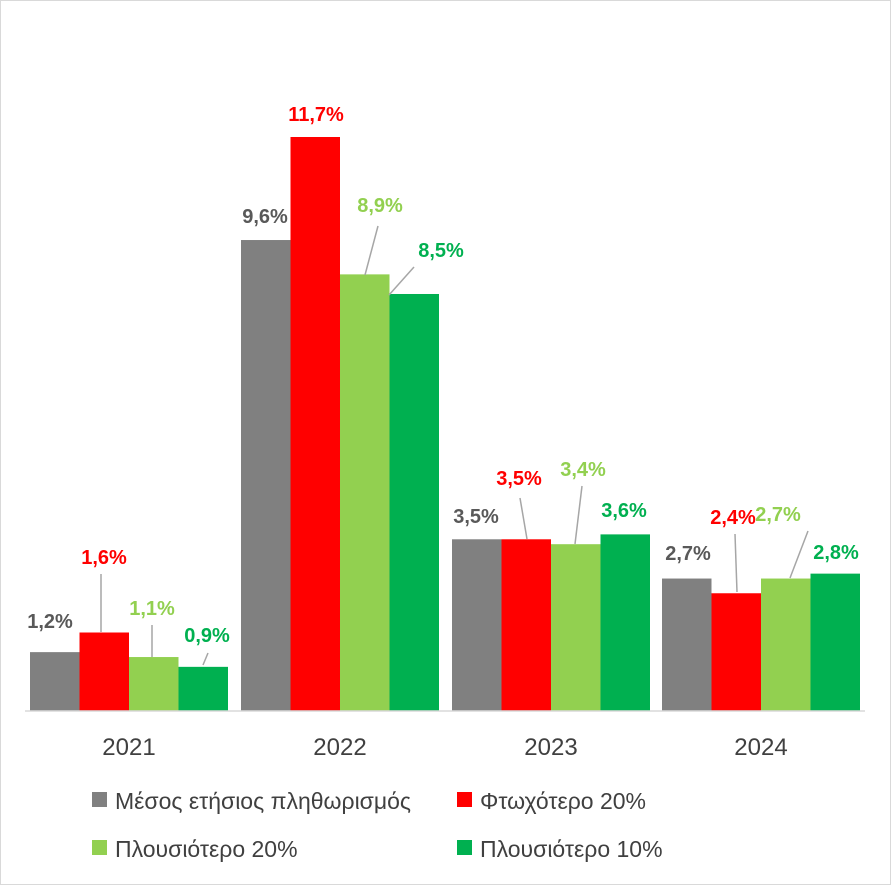 The height and width of the screenshot is (885, 891). Describe the element at coordinates (104, 558) in the screenshot. I see `data-label-2021-series-2: 1,6%` at that location.